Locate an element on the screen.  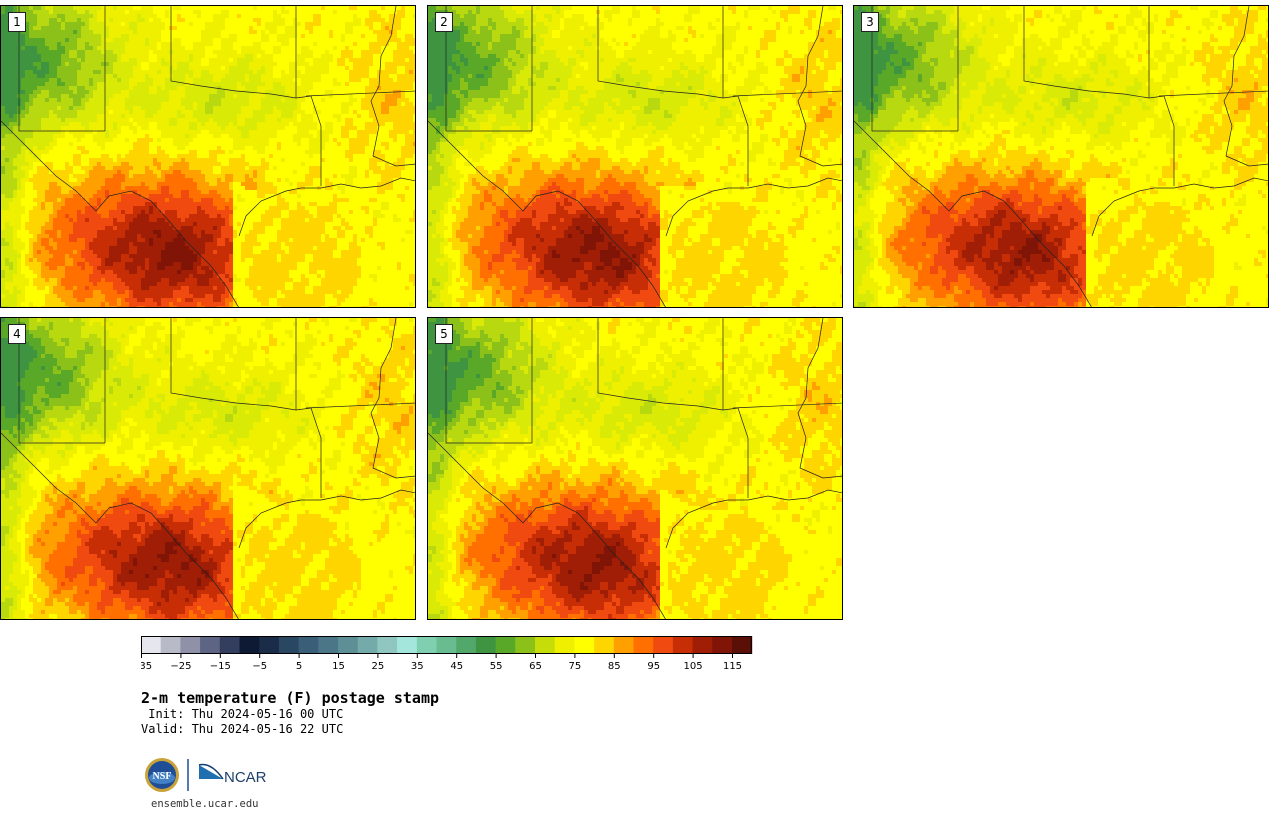
colorbar-tick-label: 115 is located at coordinates (732, 666).